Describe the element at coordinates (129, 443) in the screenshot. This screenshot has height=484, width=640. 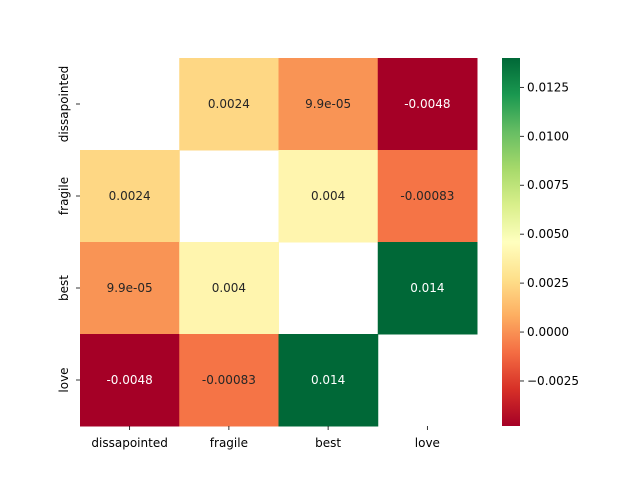
I see `x-tick-label: dissapointed` at that location.